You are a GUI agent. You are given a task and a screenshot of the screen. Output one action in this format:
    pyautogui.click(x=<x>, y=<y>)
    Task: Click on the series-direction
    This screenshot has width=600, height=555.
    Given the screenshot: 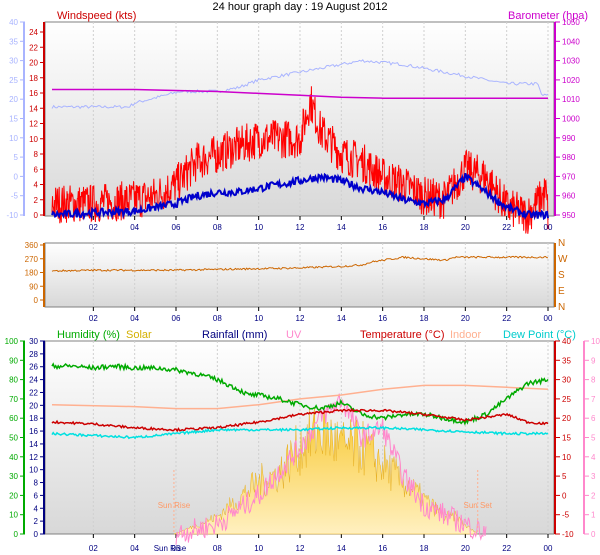 What is the action you would take?
    pyautogui.click(x=300, y=264)
    